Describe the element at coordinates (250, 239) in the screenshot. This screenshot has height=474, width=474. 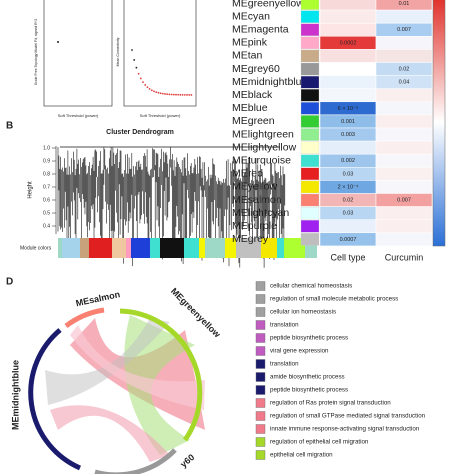
I see `row-label: MEgrey` at that location.